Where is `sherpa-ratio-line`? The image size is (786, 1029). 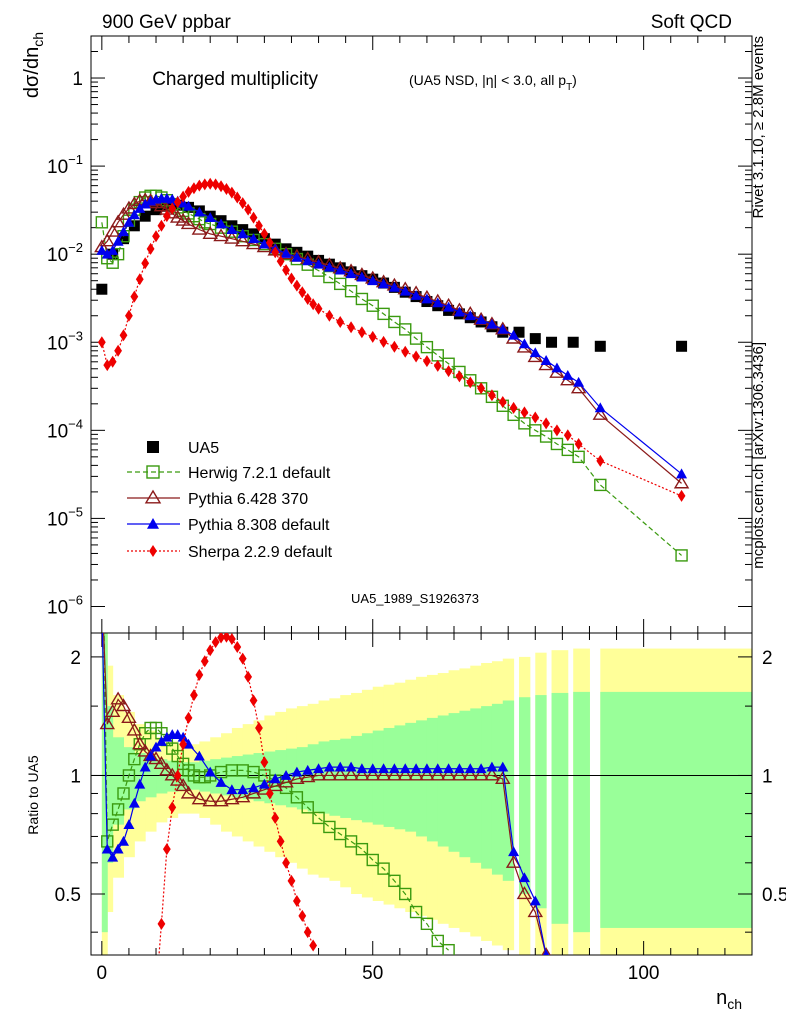 sherpa-ratio-line is located at coordinates (236, 795).